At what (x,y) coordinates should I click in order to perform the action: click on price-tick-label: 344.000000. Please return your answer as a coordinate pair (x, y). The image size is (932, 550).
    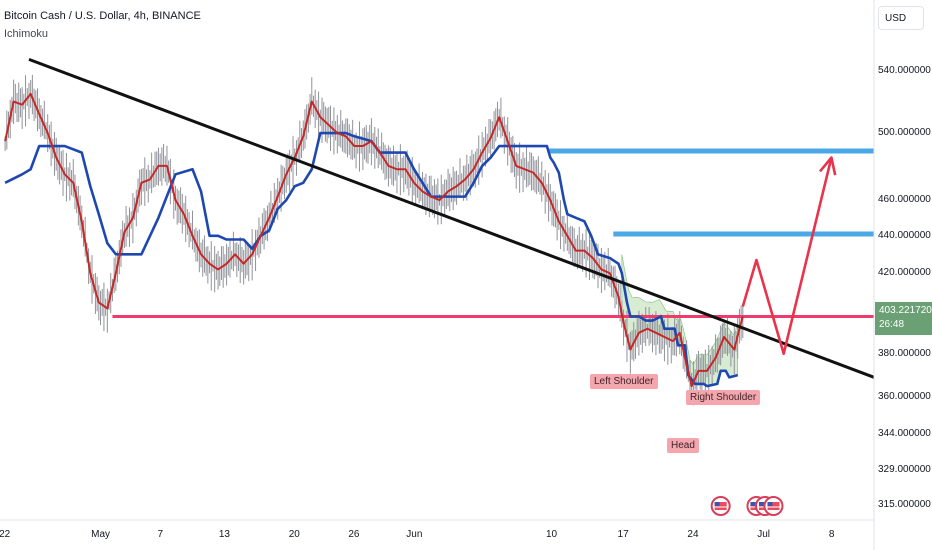
    Looking at the image, I should click on (904, 433).